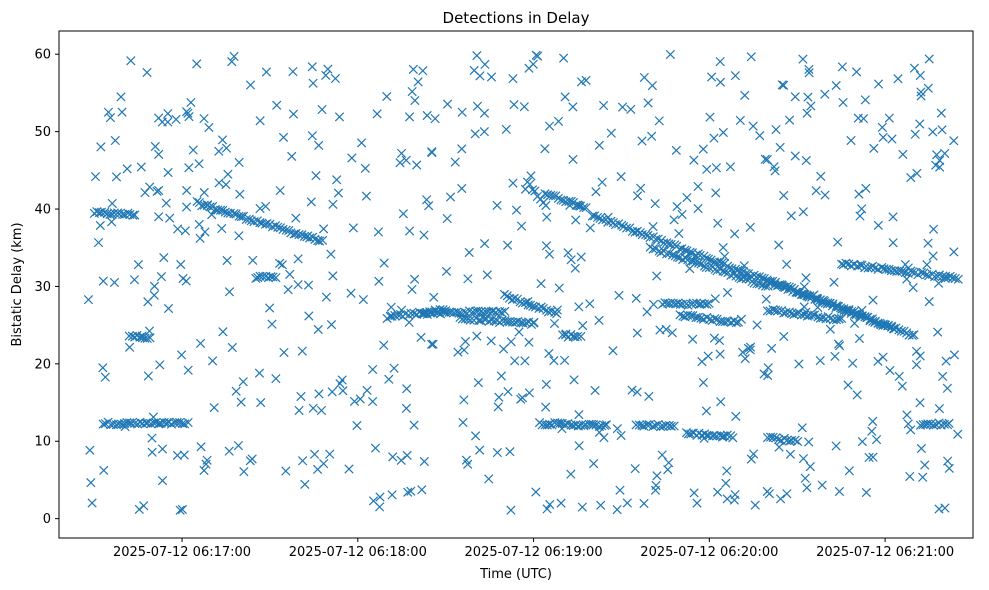  I want to click on y-tick-label: 30, so click(42, 287).